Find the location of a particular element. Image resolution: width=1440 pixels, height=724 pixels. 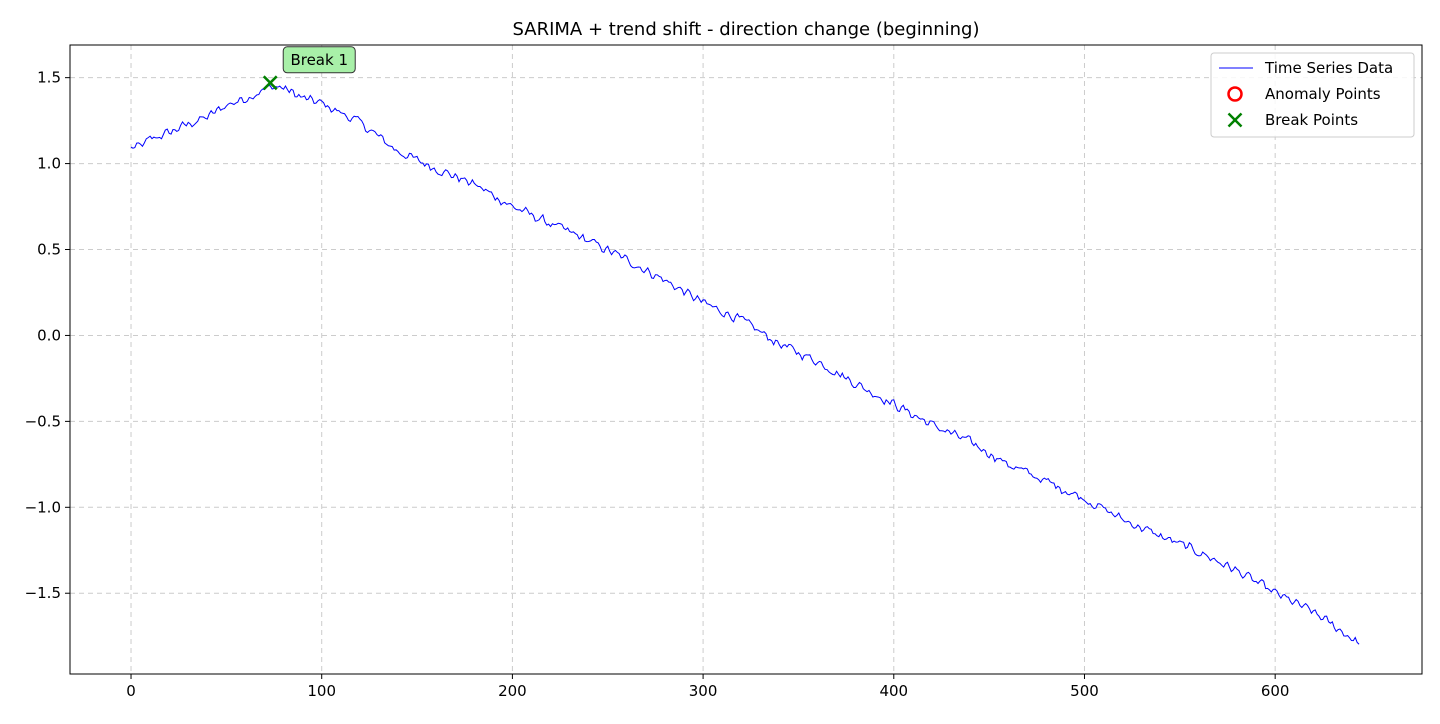

y-tick-label: −0.5 is located at coordinates (43, 421).